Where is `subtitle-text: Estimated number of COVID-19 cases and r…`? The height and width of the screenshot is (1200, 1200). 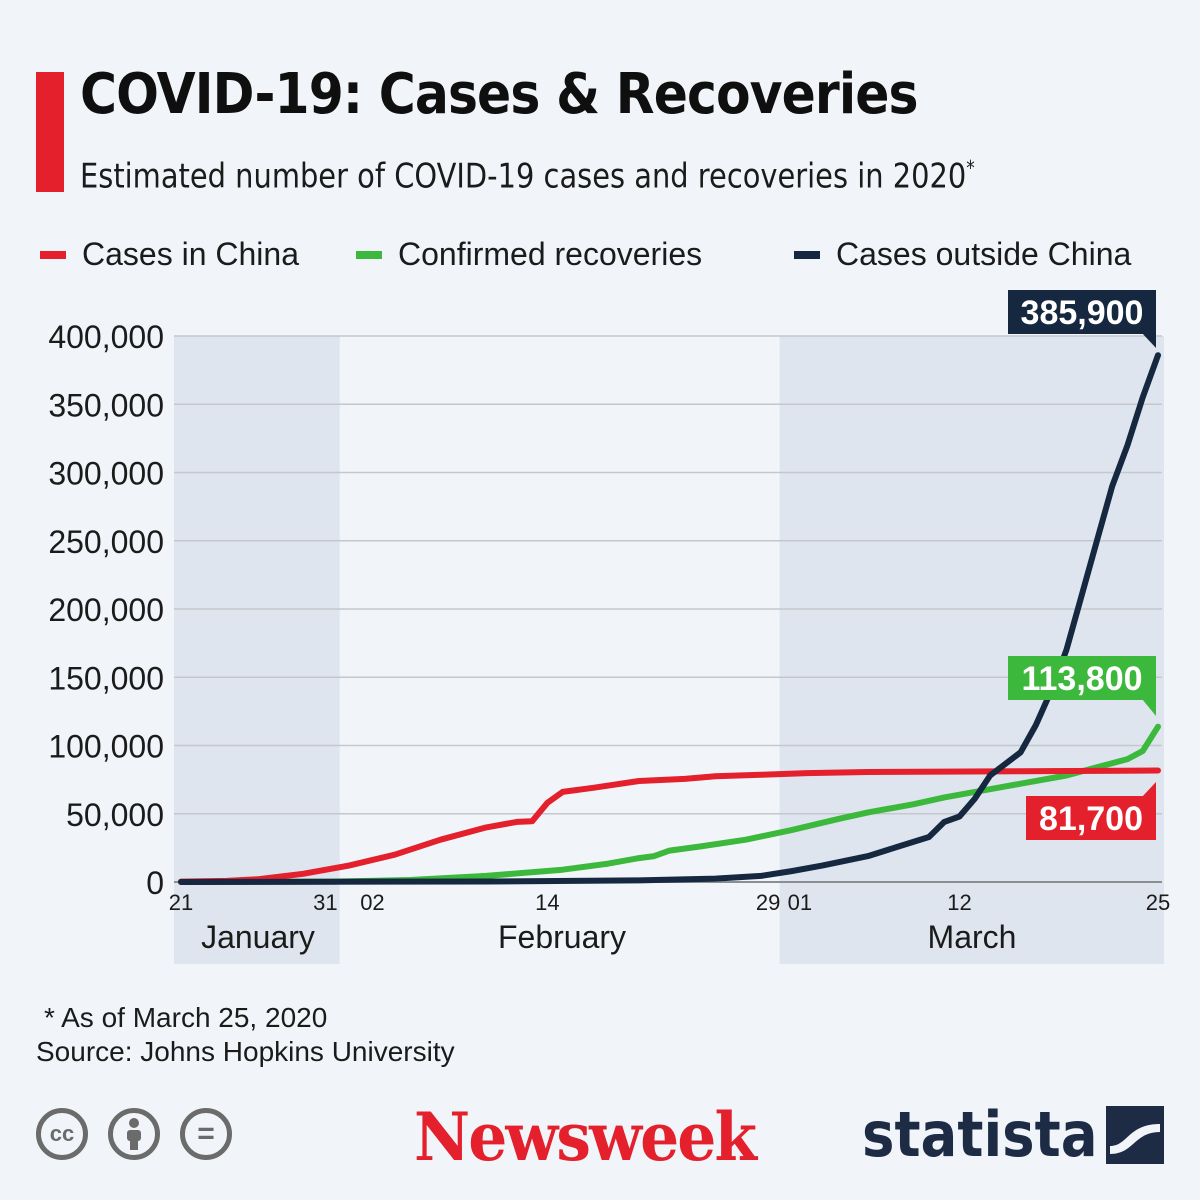 subtitle-text: Estimated number of COVID-19 cases and r… is located at coordinates (523, 176).